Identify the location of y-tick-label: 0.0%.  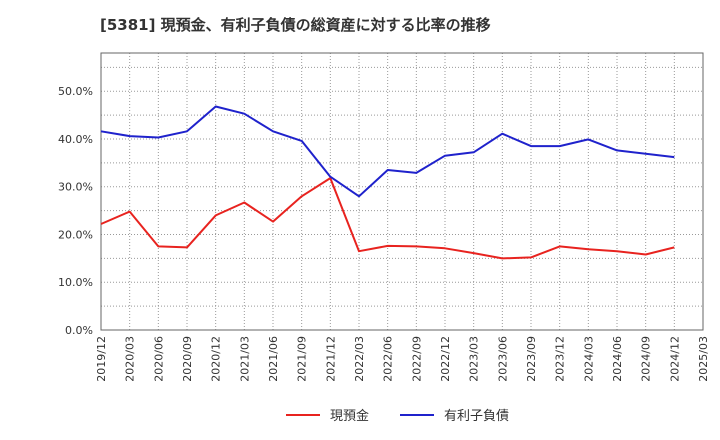
(79, 330).